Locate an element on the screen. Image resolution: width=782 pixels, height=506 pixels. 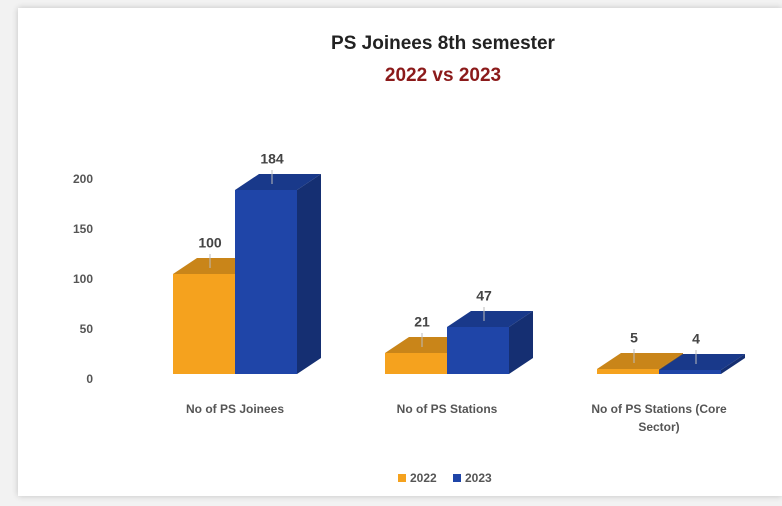
y-tick-label: 100 is located at coordinates (83, 279).